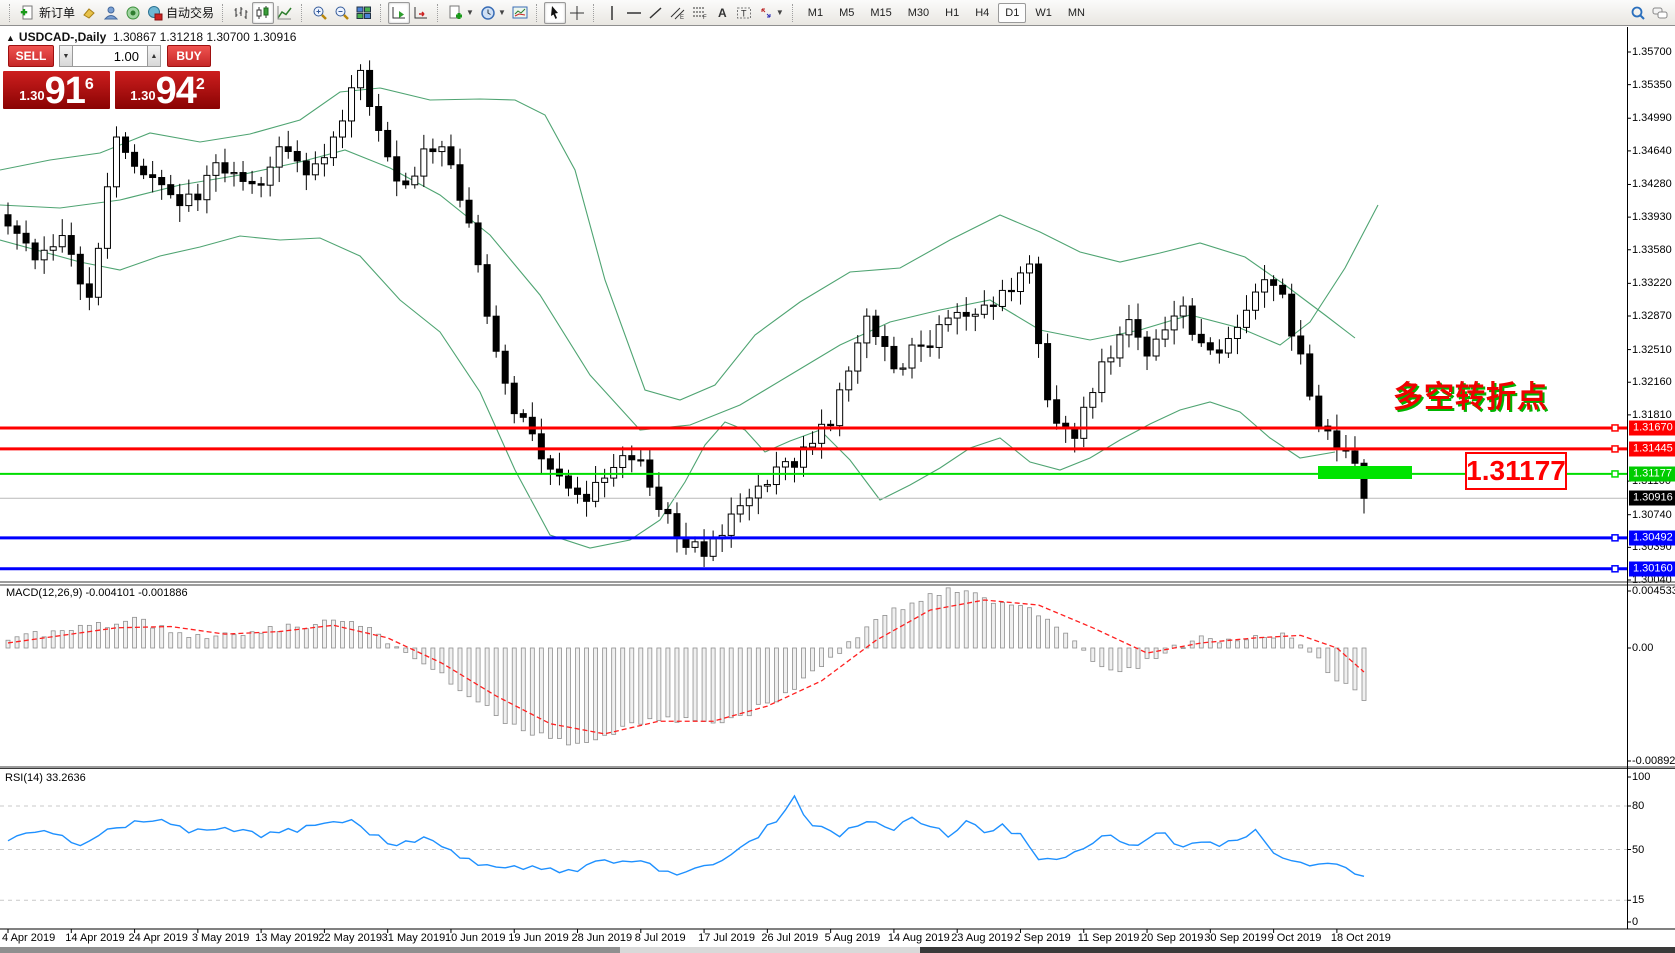 The image size is (1675, 953). I want to click on search-icon, so click(1638, 13).